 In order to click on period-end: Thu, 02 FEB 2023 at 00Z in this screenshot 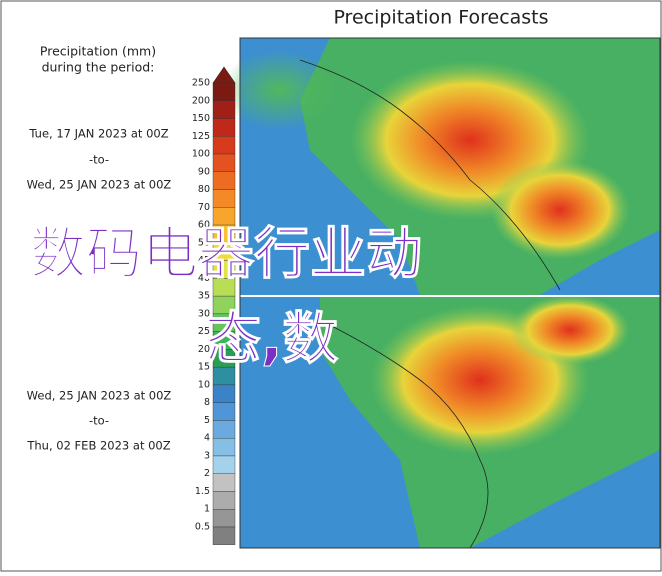, I will do `click(98, 446)`.